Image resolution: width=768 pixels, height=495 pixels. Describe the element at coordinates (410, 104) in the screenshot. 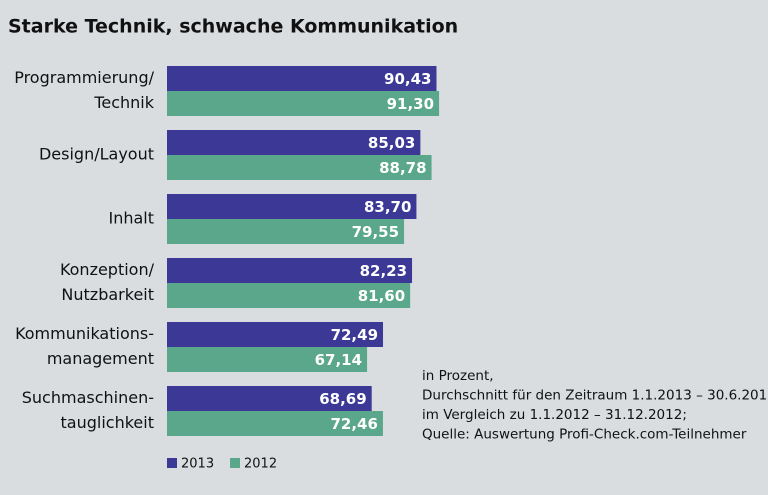

I see `value-label: 91,30` at that location.